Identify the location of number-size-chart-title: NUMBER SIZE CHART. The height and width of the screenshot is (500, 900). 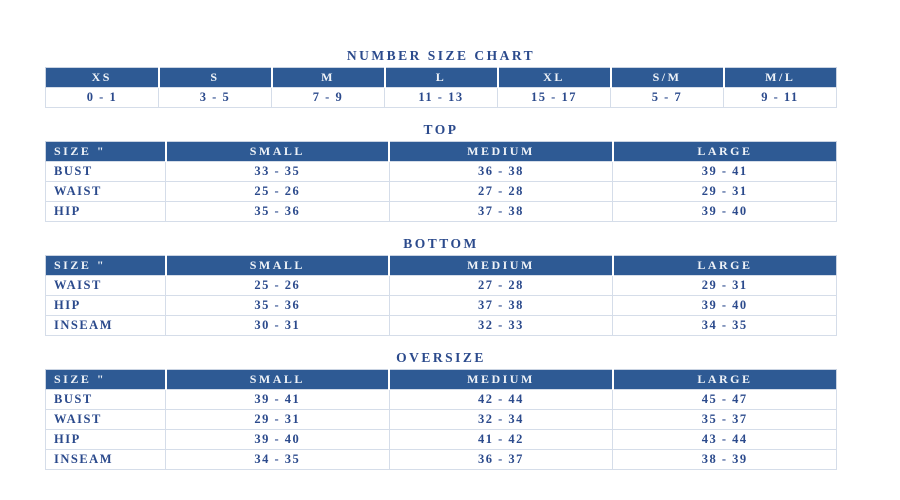
(441, 55).